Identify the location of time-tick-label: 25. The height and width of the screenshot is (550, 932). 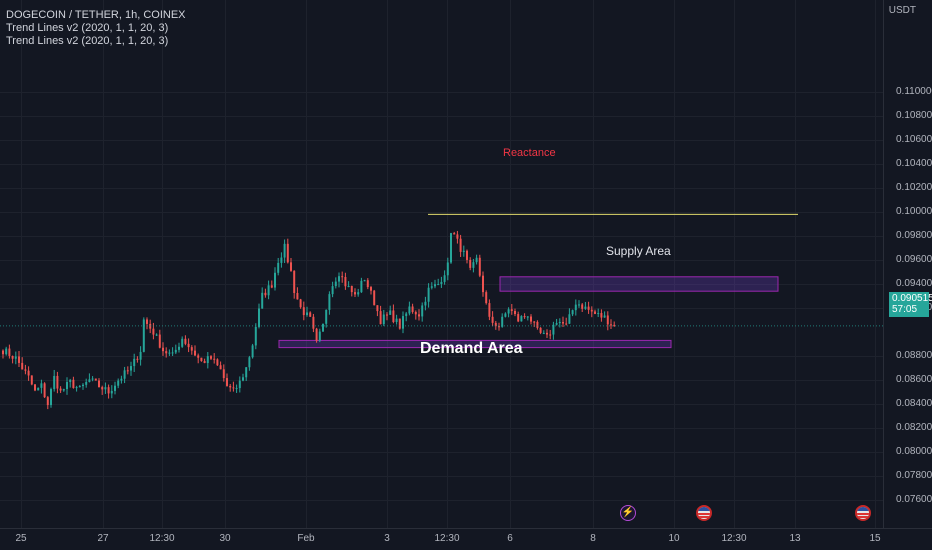
(21, 538).